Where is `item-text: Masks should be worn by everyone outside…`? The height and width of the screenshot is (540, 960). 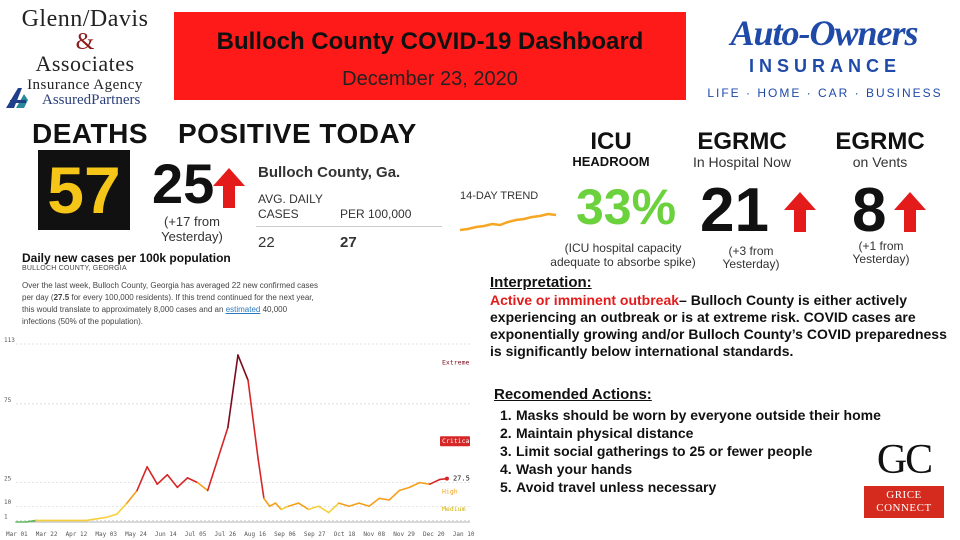
item-text: Masks should be worn by everyone outside… is located at coordinates (698, 415).